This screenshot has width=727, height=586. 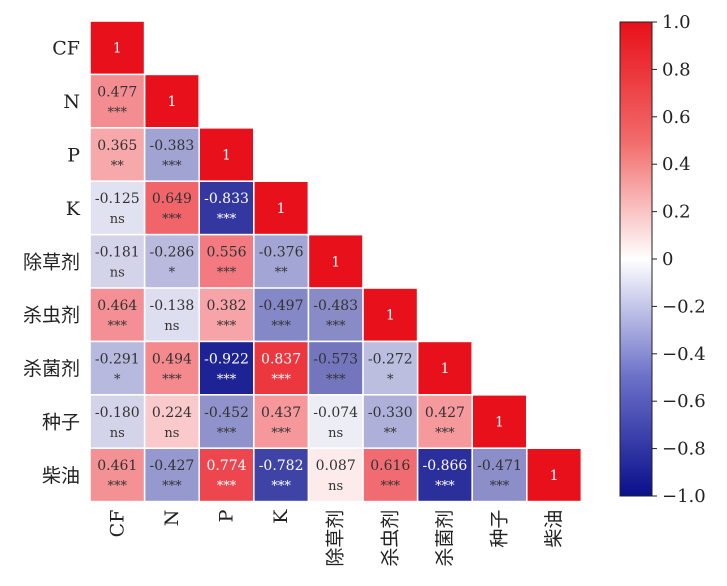 What do you see at coordinates (281, 306) in the screenshot?
I see `cell-value-label: -0.497` at bounding box center [281, 306].